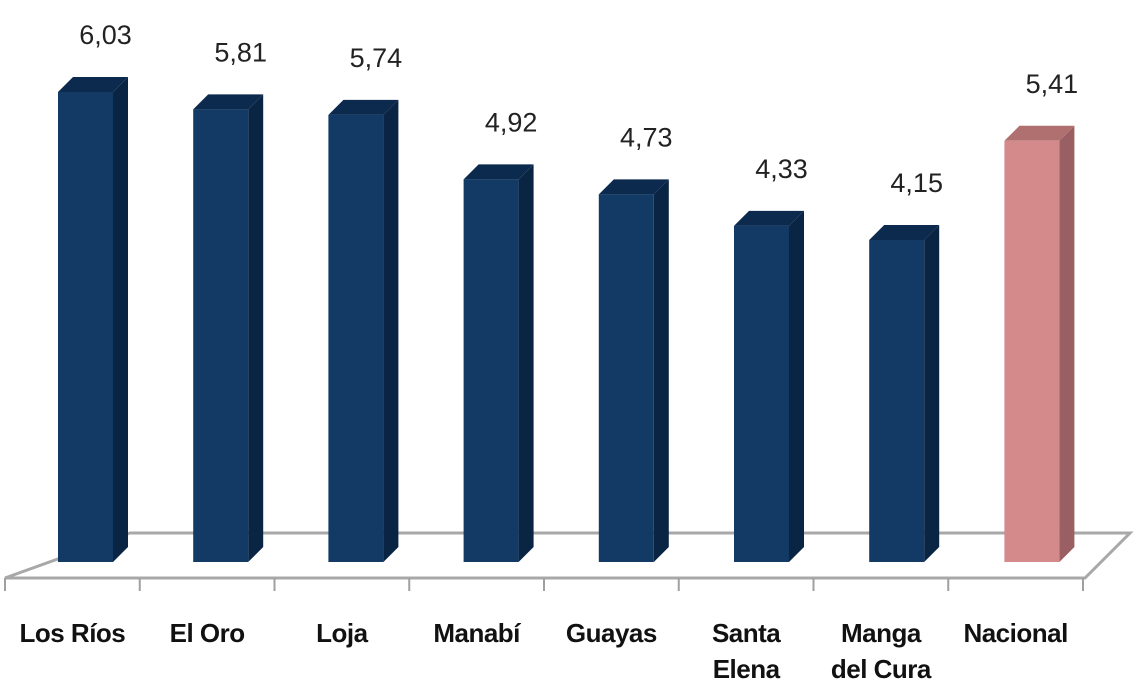 The image size is (1140, 700). Describe the element at coordinates (611, 633) in the screenshot. I see `x-axis-label: Guayas` at that location.